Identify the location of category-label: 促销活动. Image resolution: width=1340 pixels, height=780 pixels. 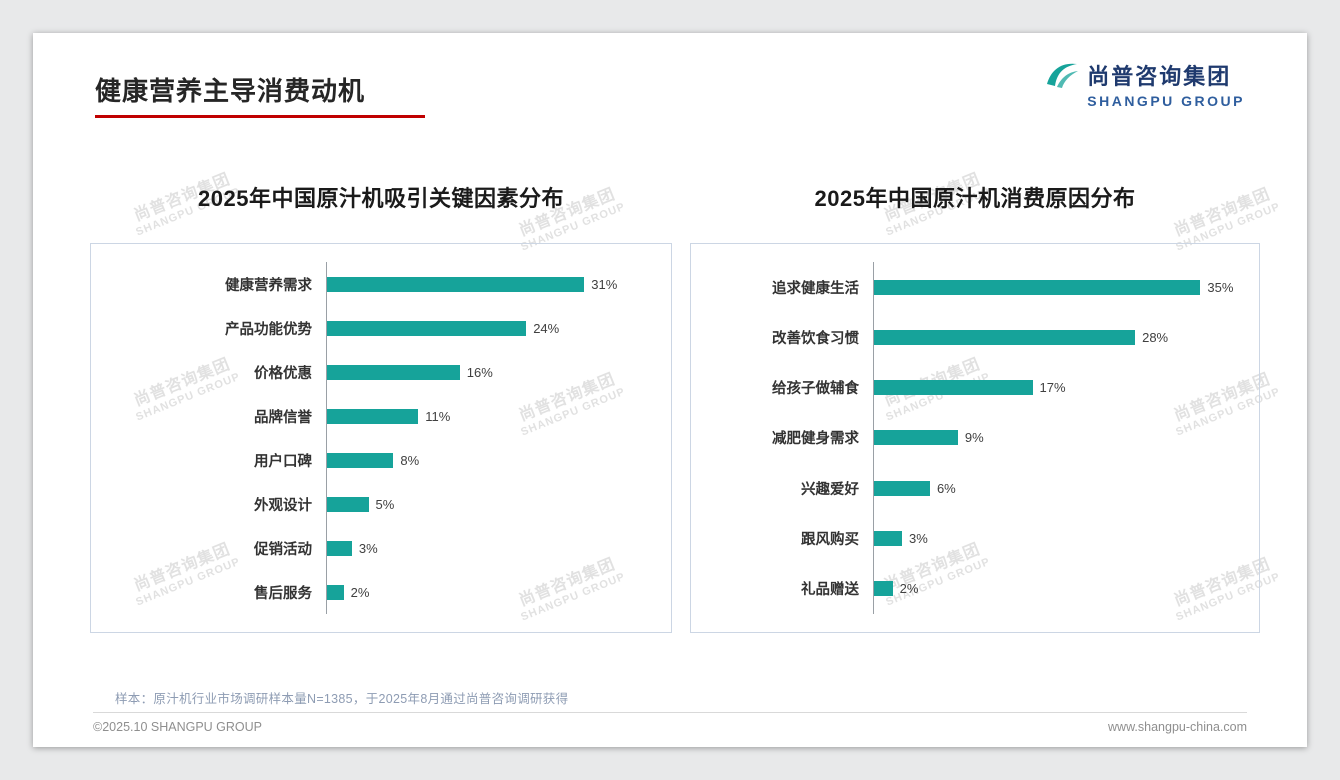
(283, 549).